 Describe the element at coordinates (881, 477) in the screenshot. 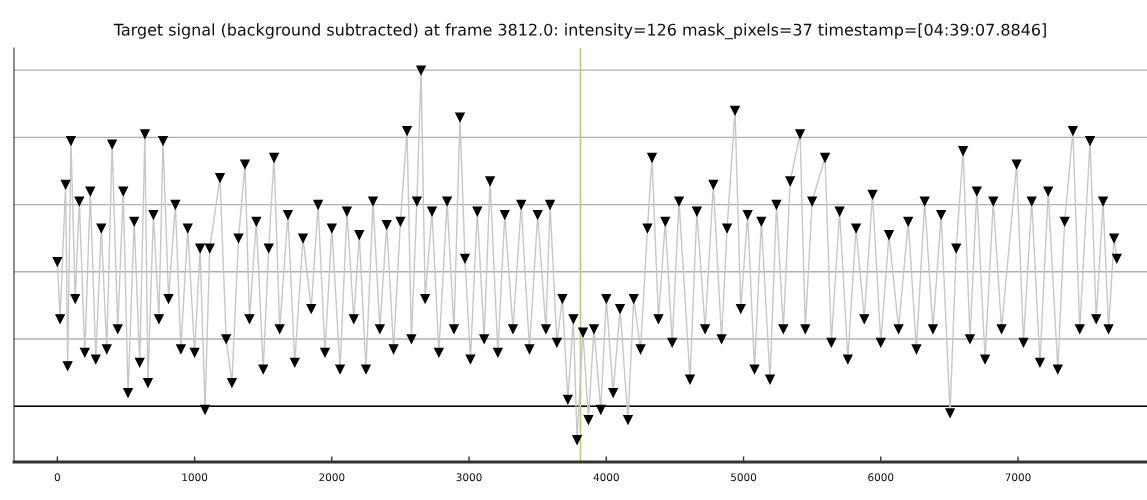

I see `x-tick-label: 6000` at that location.